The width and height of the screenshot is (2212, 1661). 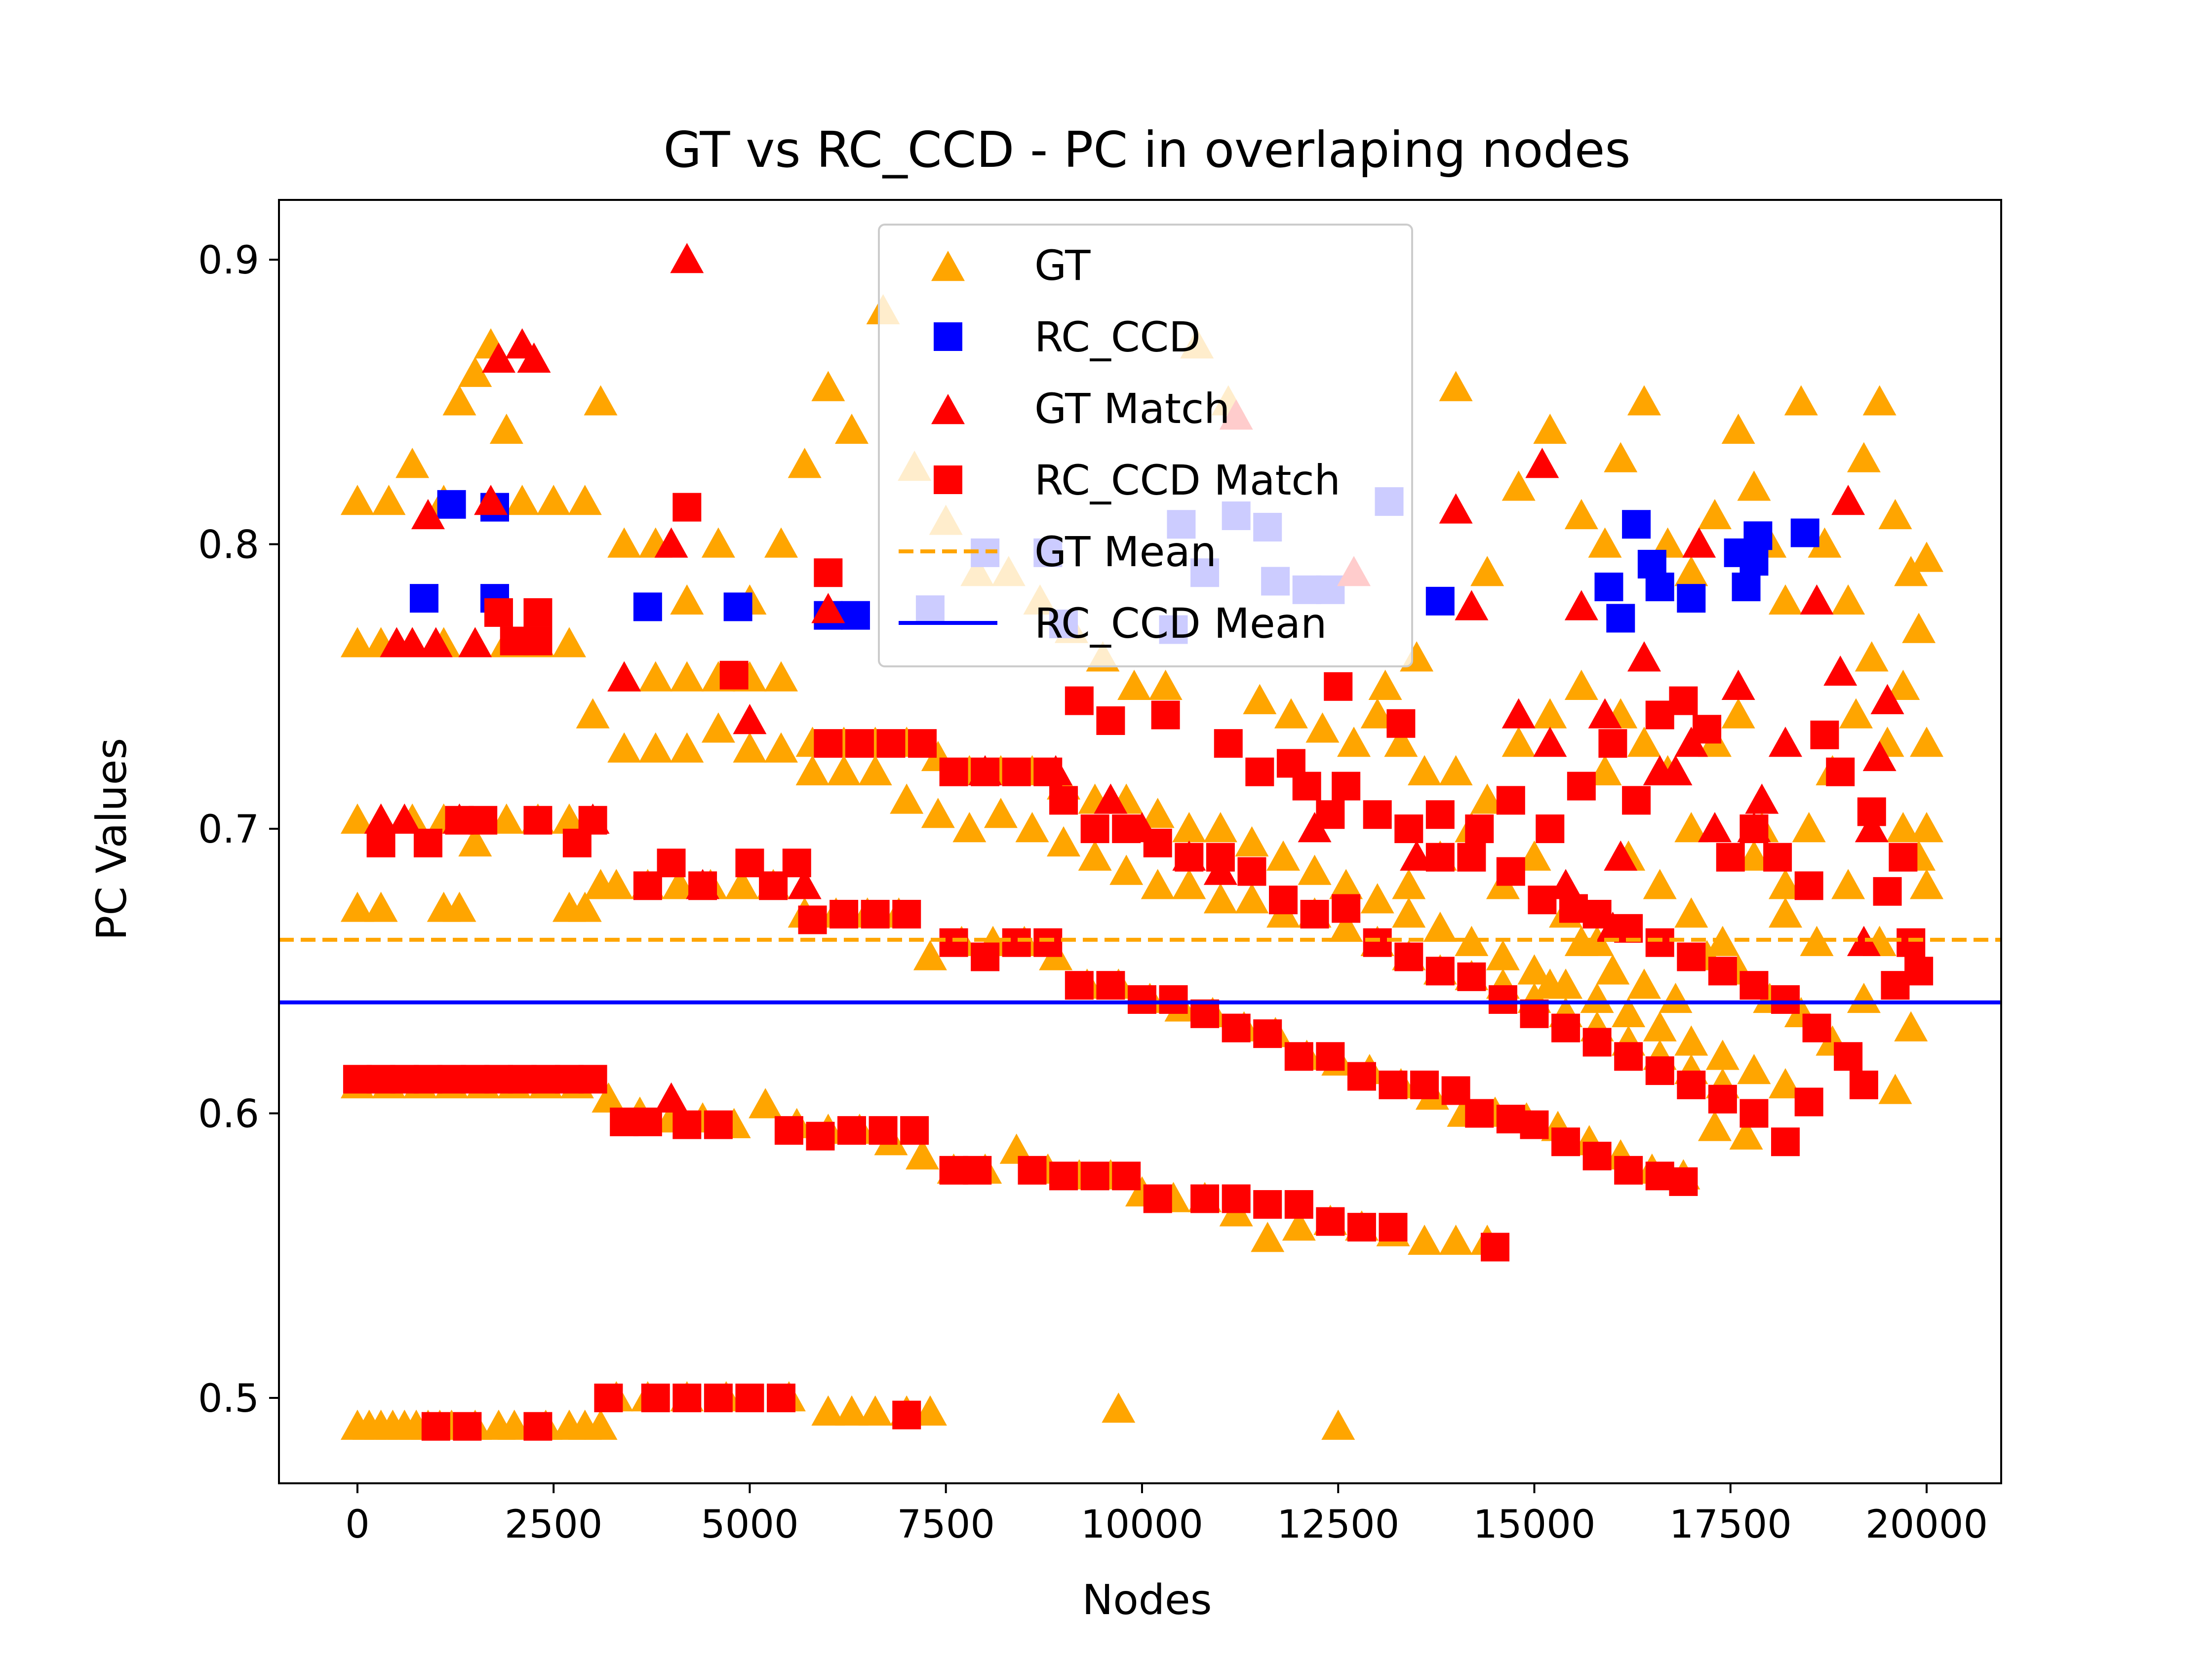 I want to click on x-tick-label: 5000, so click(x=750, y=1525).